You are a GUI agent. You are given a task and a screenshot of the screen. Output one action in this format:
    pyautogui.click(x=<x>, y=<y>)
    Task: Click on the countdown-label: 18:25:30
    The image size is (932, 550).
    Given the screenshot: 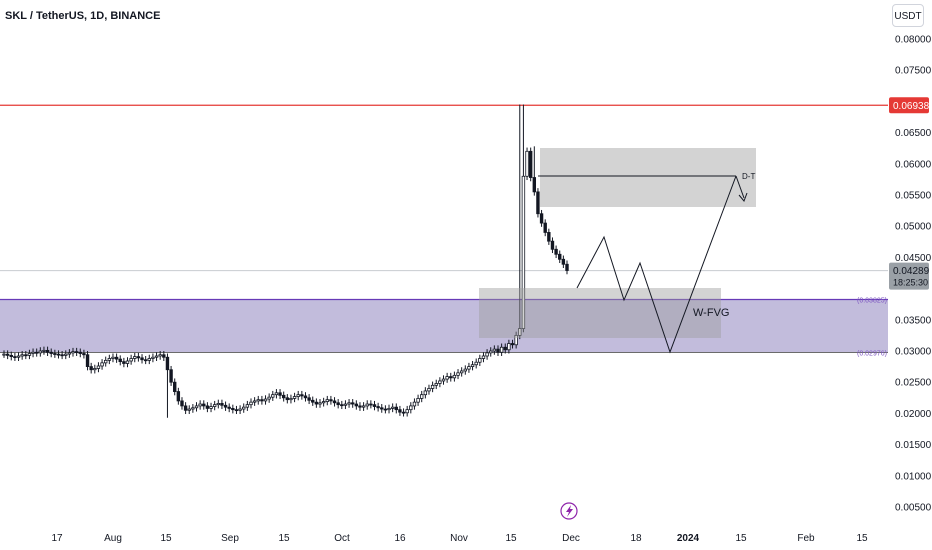 What is the action you would take?
    pyautogui.click(x=910, y=283)
    